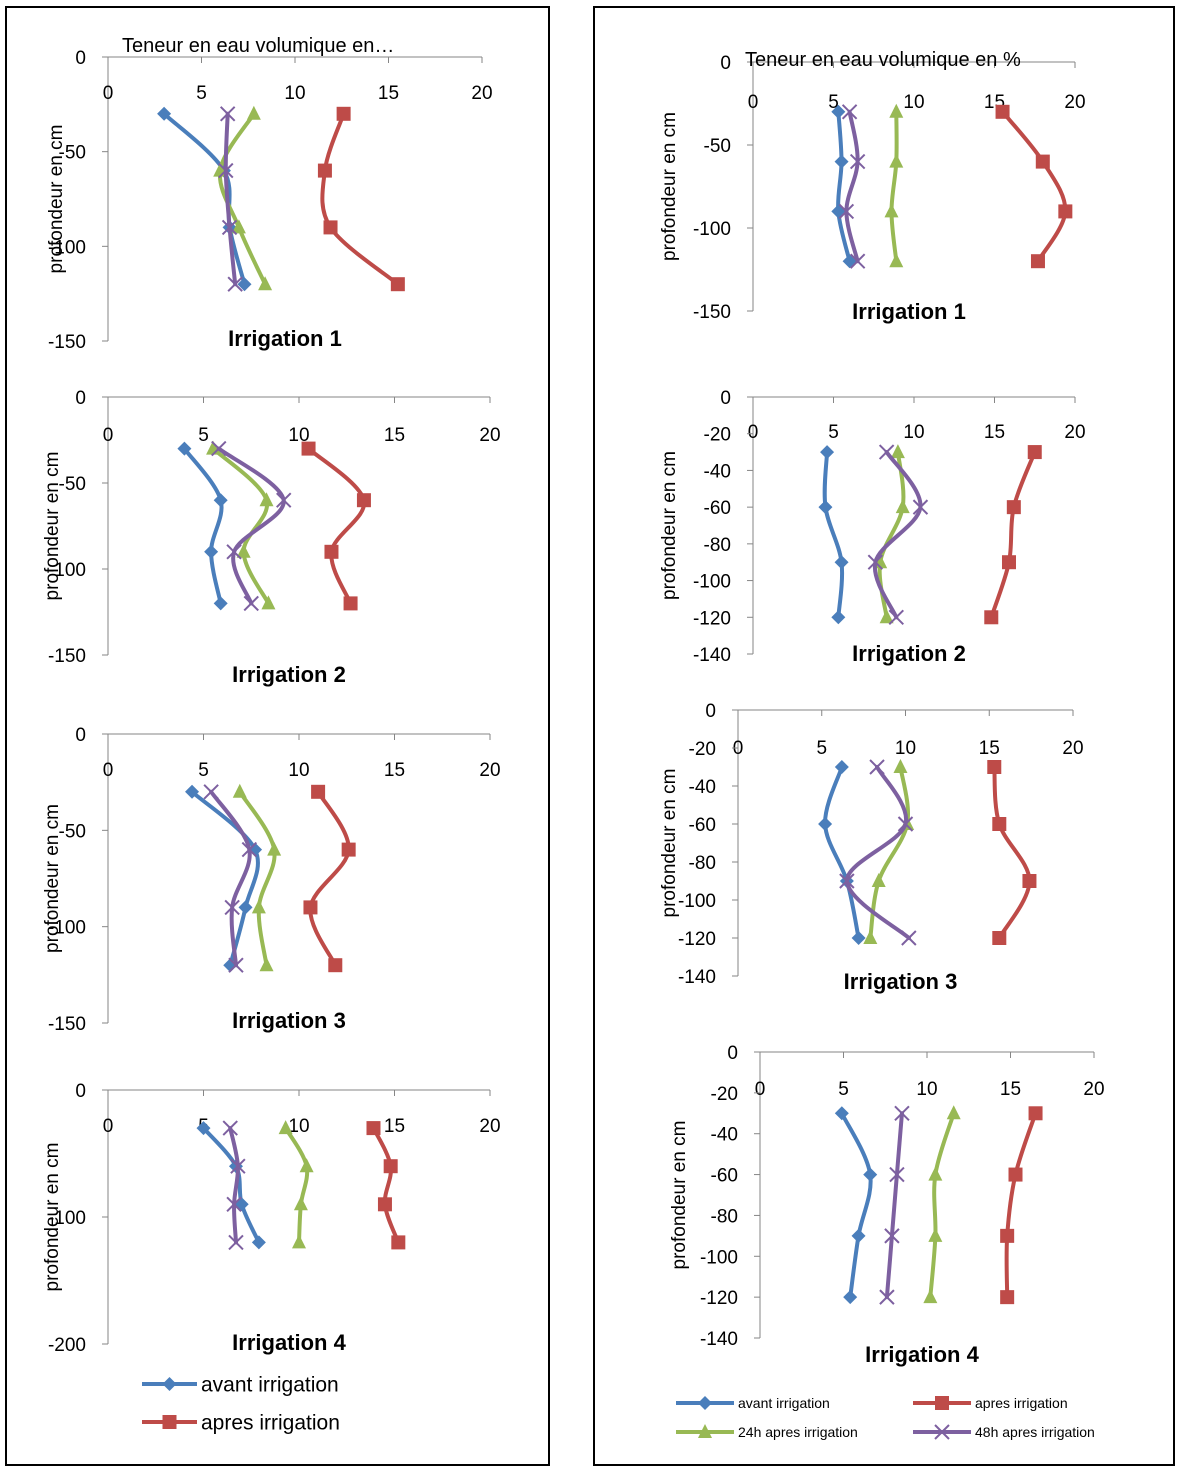 Image resolution: width=1180 pixels, height=1466 pixels. I want to click on legend-label: avant irrigation, so click(784, 1403).